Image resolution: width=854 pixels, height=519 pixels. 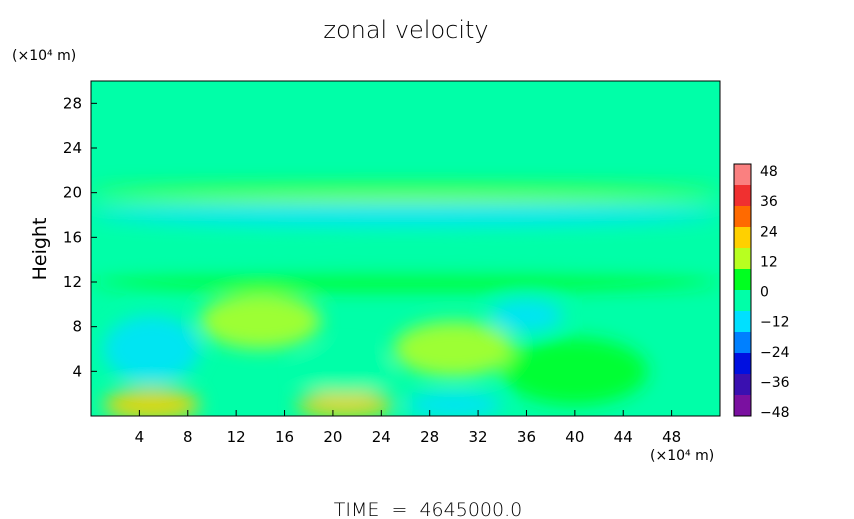 I want to click on colorbar-tick-label: 24, so click(x=769, y=232).